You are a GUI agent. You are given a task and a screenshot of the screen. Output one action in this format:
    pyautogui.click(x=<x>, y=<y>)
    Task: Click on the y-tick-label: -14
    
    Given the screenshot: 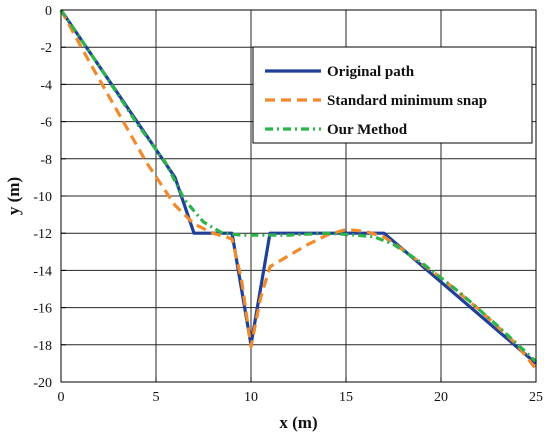 What is the action you would take?
    pyautogui.click(x=42, y=271)
    